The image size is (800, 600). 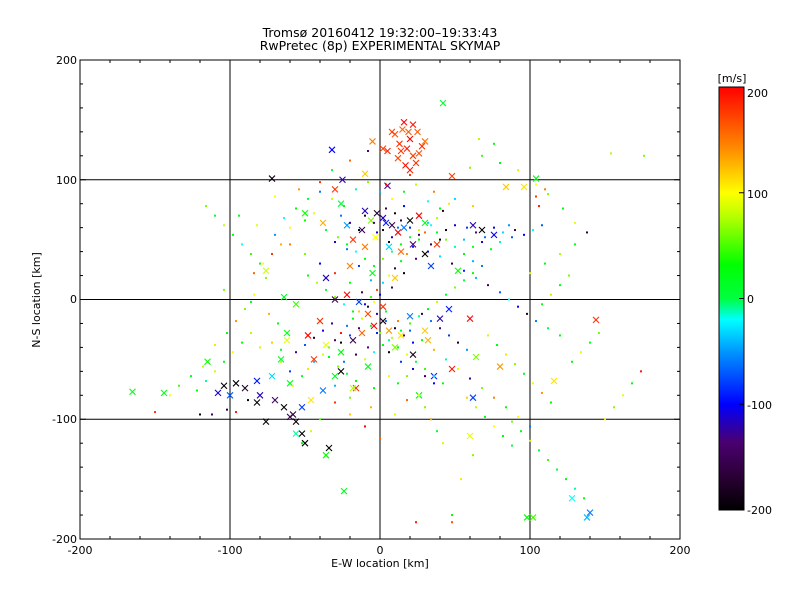 I want to click on x-tick-label-1: -200, so click(x=80, y=550).